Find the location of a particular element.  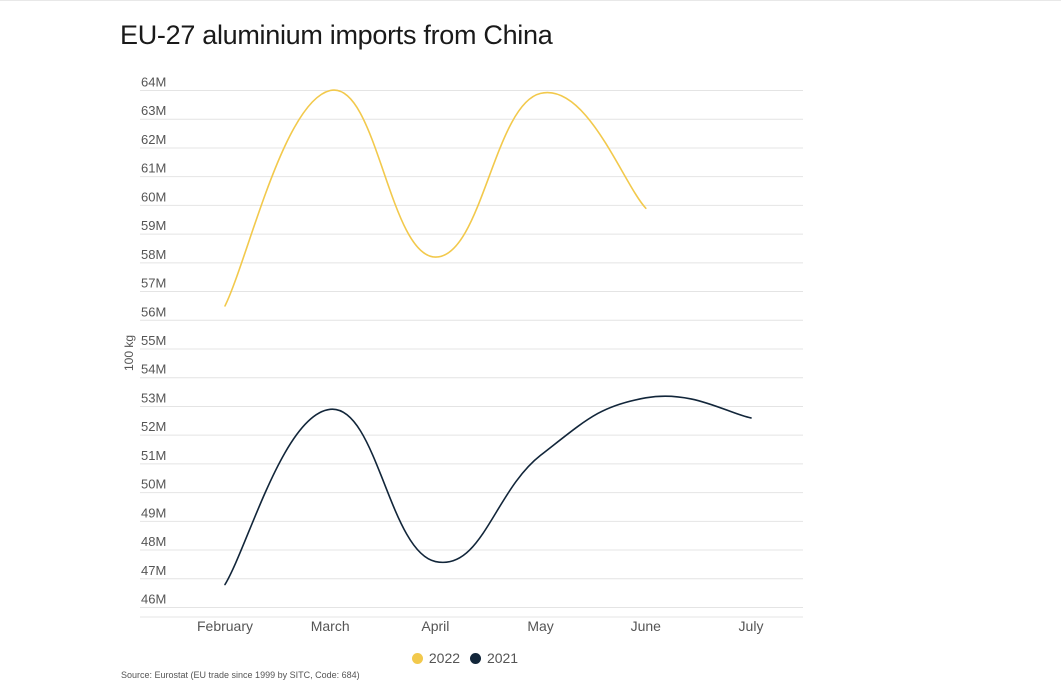

chart-title: EU-27 aluminium imports from China is located at coordinates (336, 35).